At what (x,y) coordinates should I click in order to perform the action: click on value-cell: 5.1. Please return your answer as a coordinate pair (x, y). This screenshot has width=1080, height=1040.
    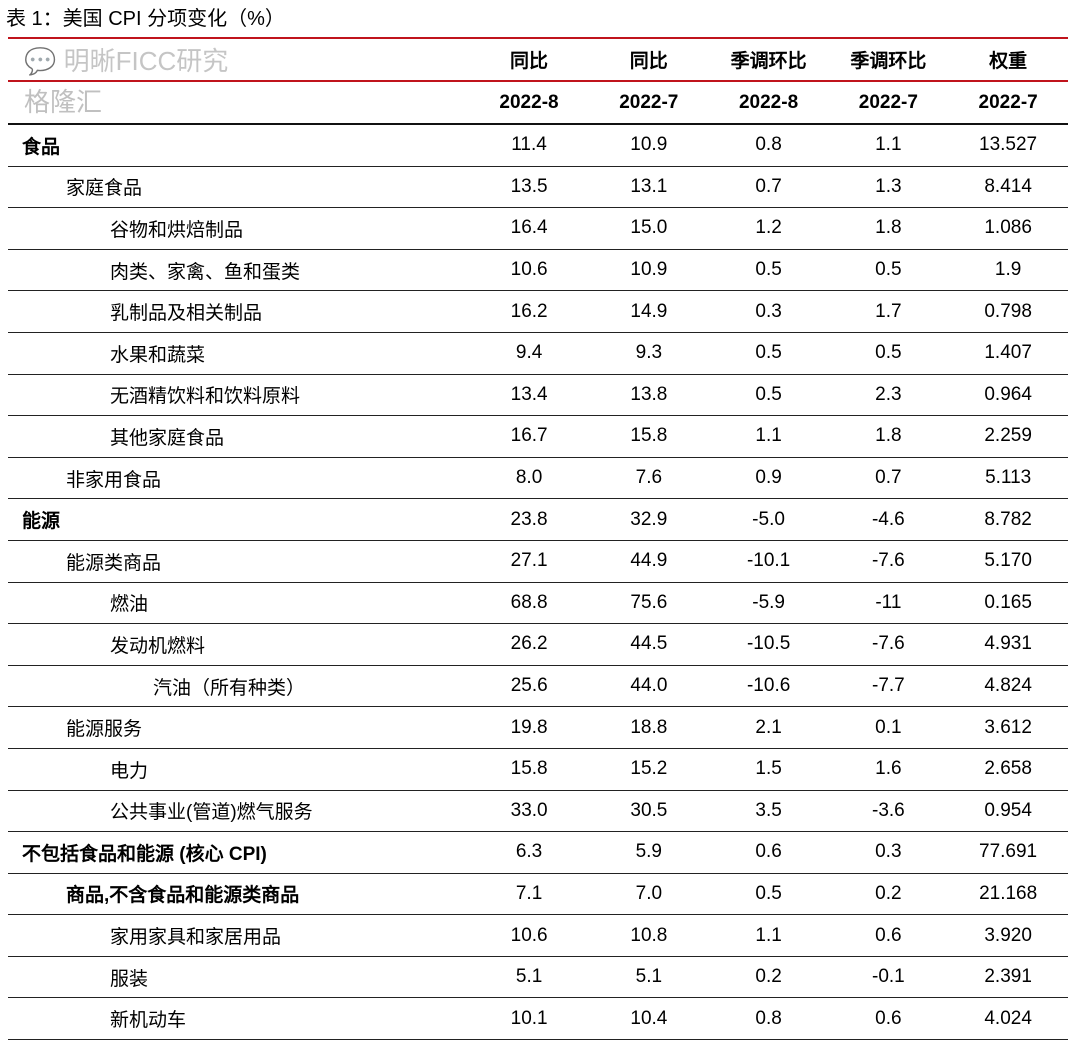
    Looking at the image, I should click on (649, 977).